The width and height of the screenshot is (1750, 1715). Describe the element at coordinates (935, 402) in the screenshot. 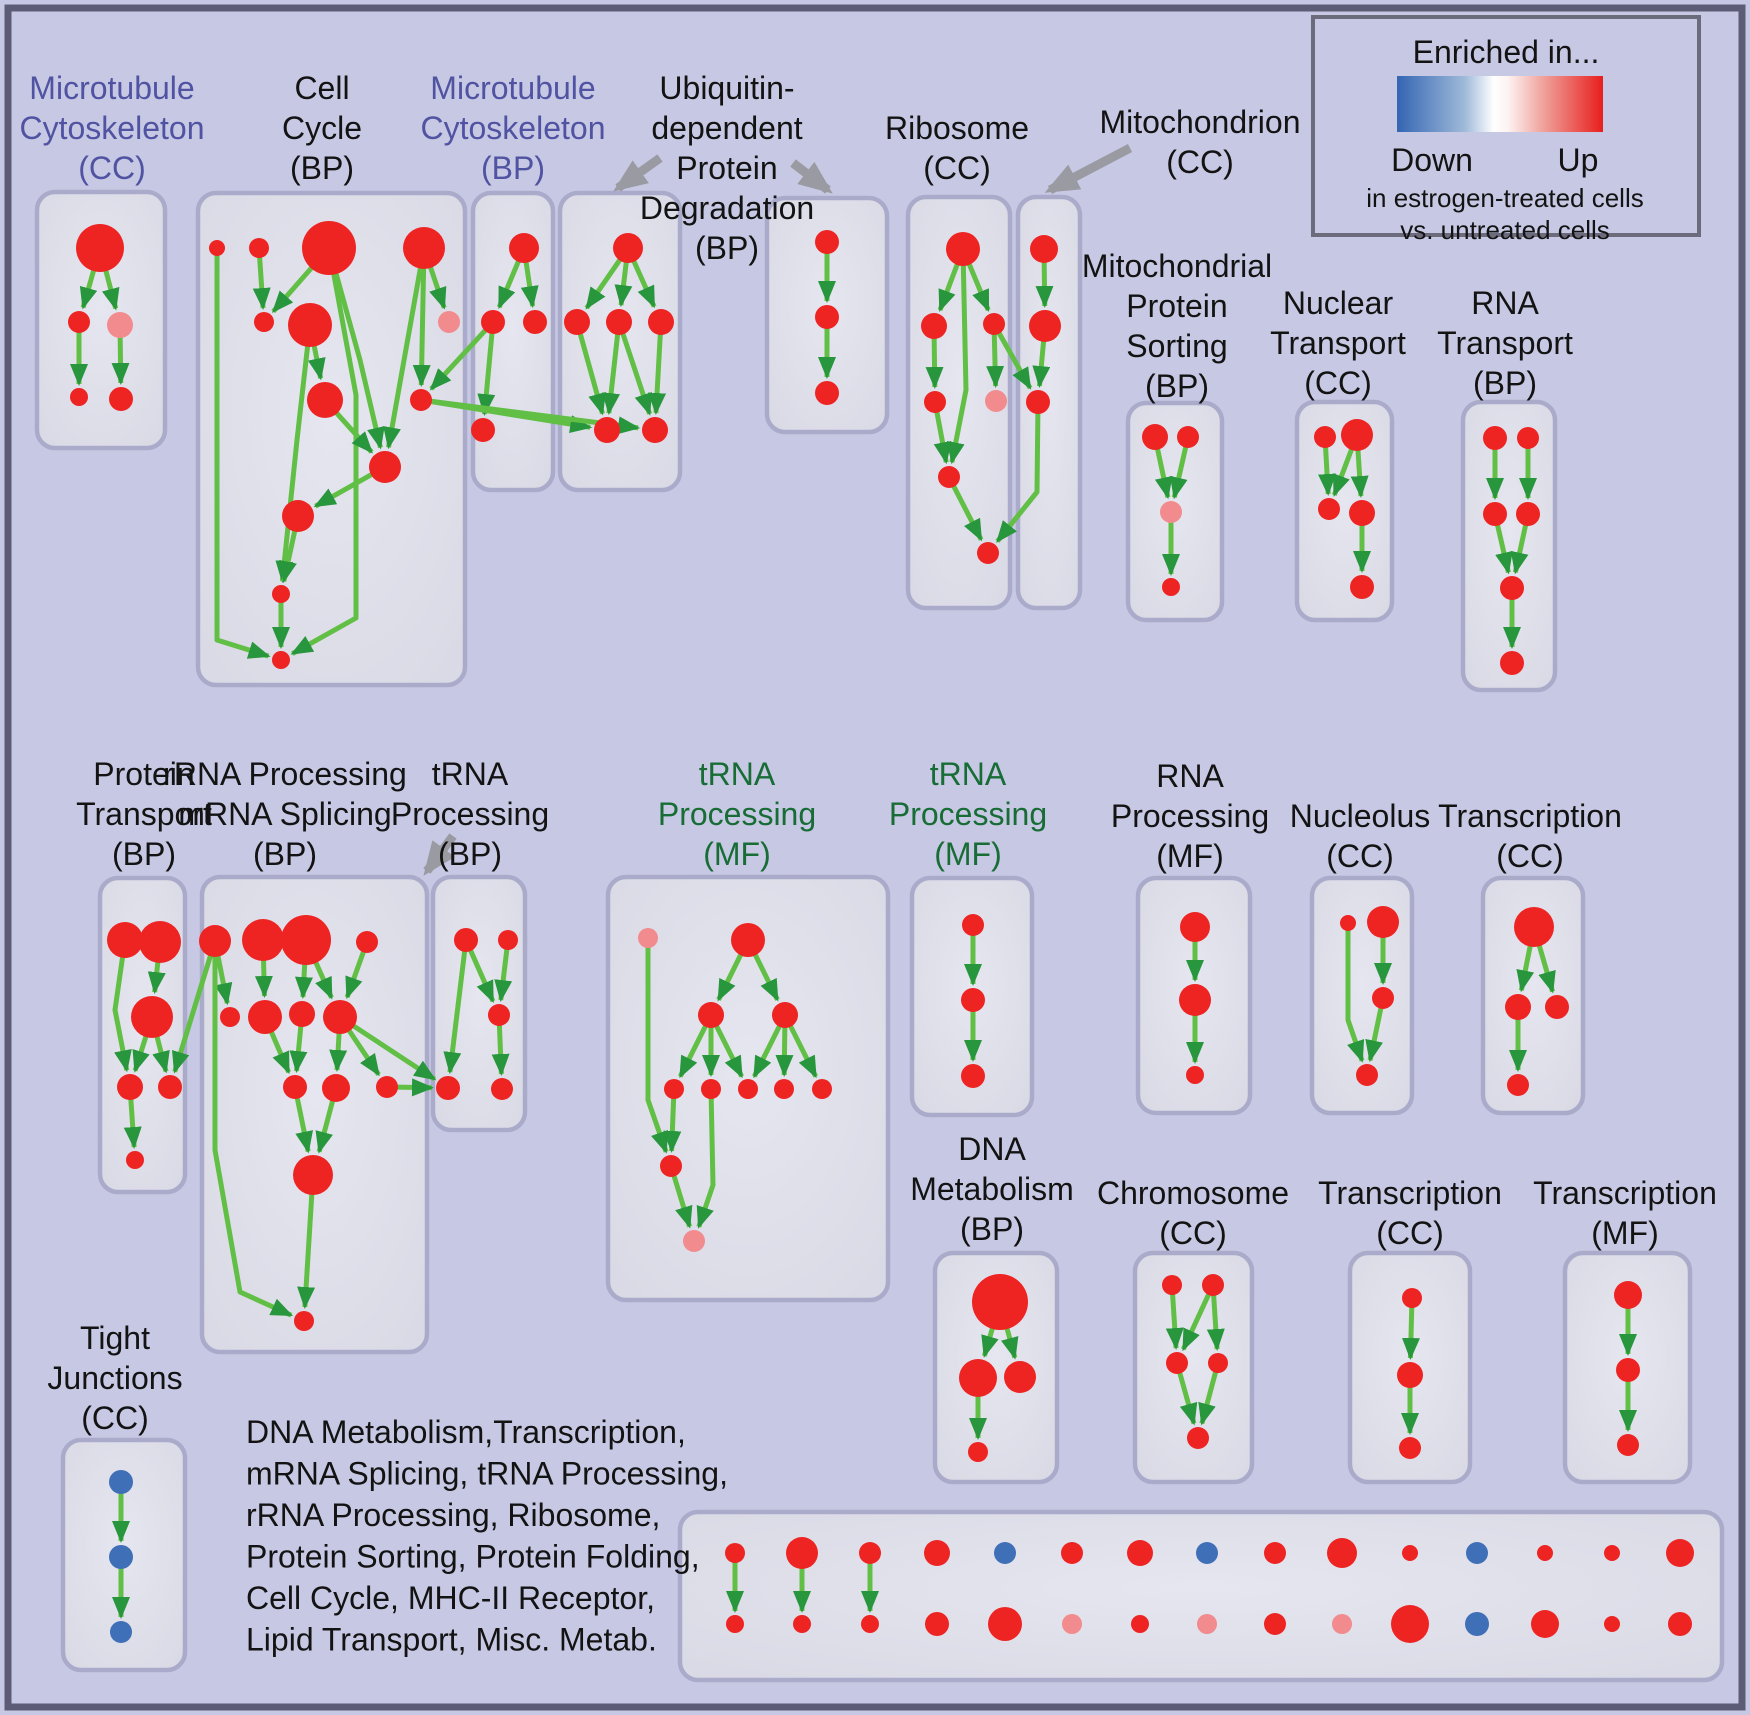

I see `node-ribosome-up` at that location.